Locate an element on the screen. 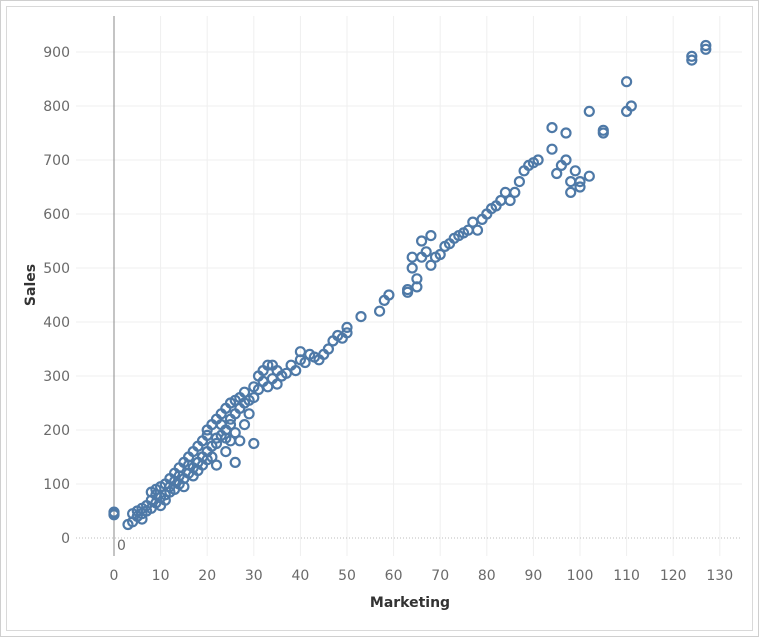 The image size is (759, 637). y-tick-label: 200 is located at coordinates (56, 431).